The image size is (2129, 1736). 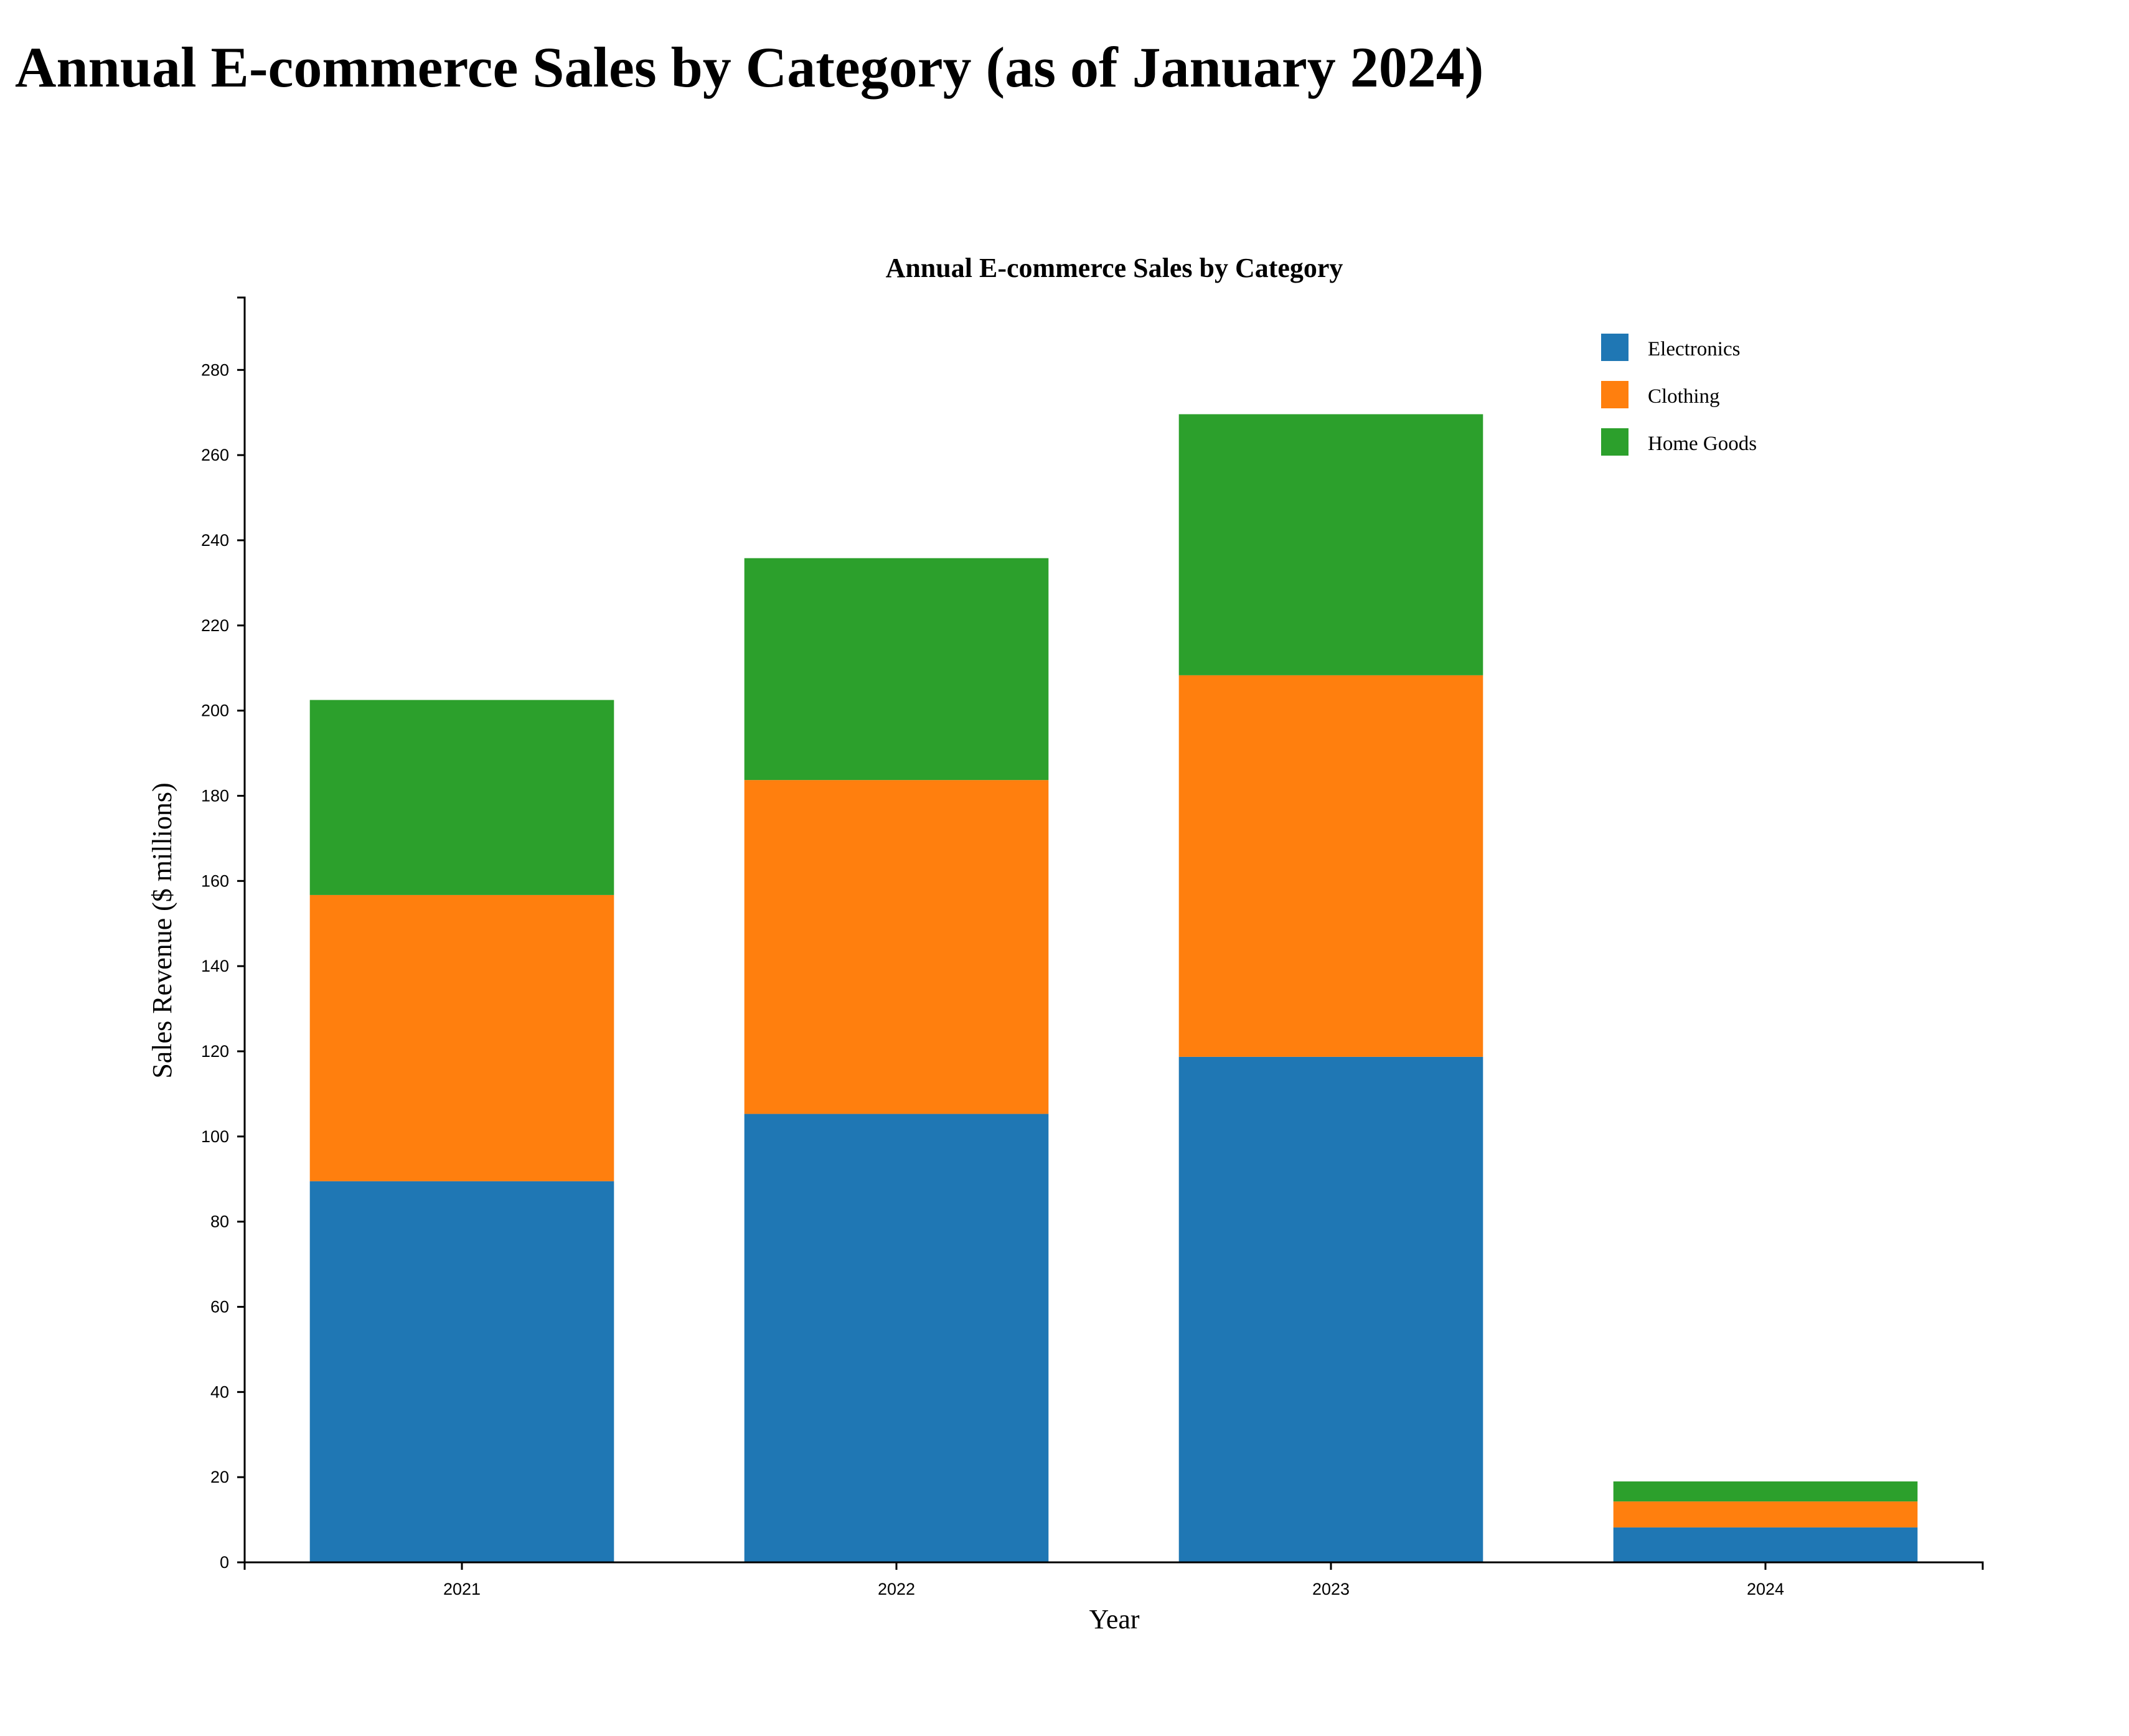 What do you see at coordinates (896, 947) in the screenshot?
I see `bar-segment-2022-clothing` at bounding box center [896, 947].